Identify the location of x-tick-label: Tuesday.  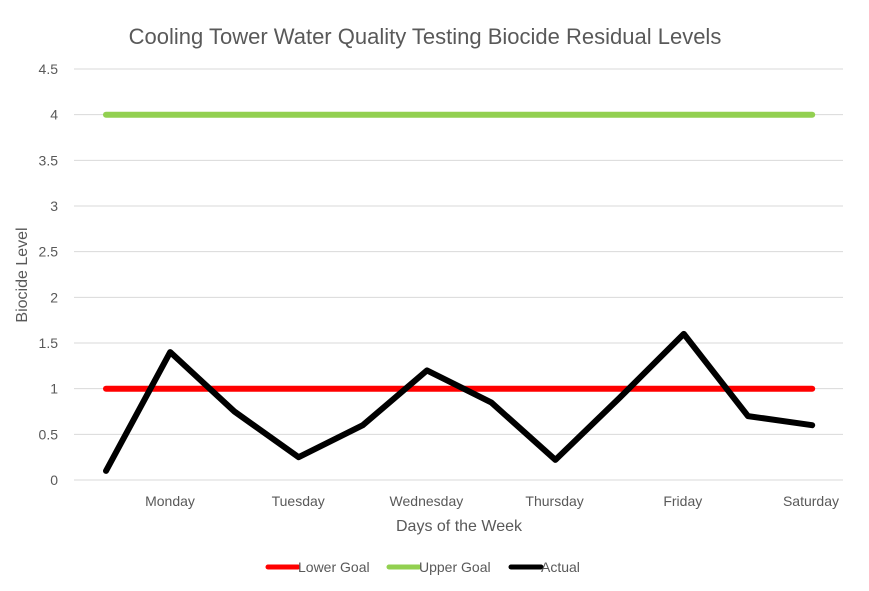
(298, 501).